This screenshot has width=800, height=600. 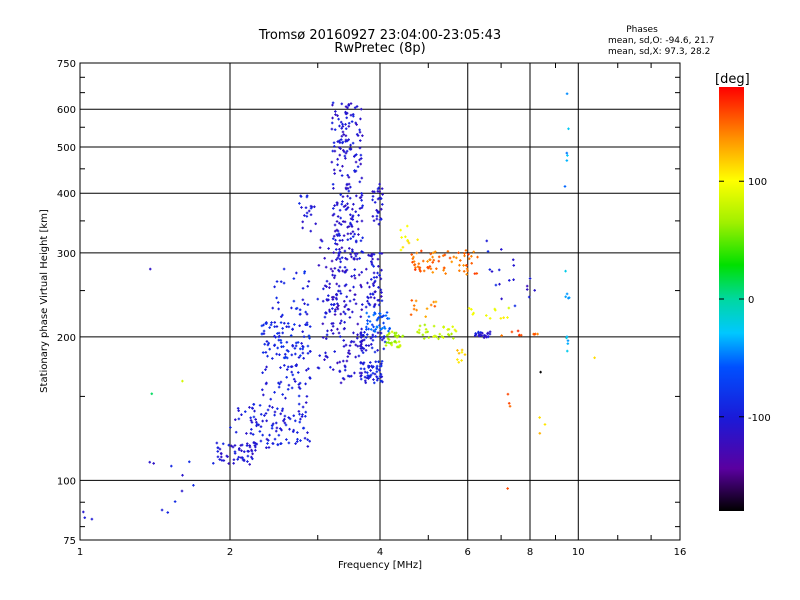 I want to click on x-axis-label: Frequency [MHz], so click(x=380, y=565).